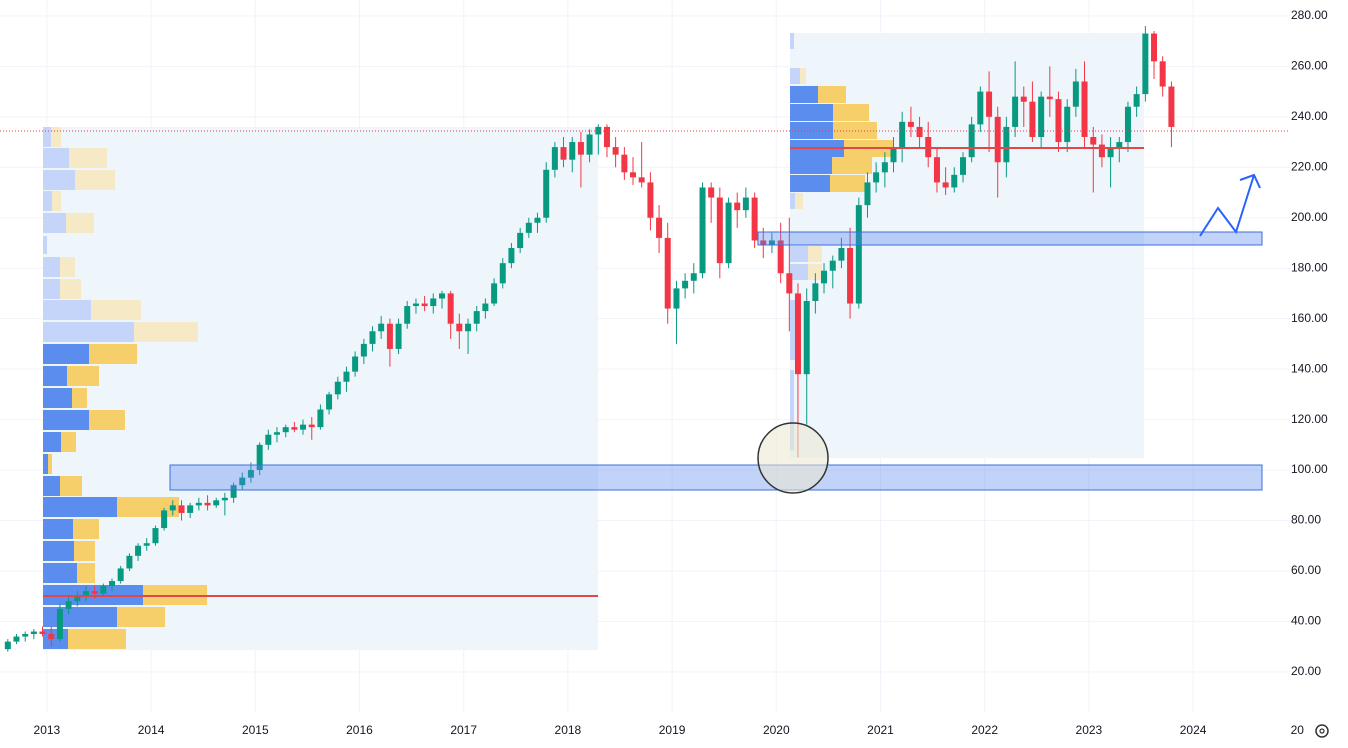 The width and height of the screenshot is (1348, 748). What do you see at coordinates (672, 730) in the screenshot?
I see `x-tick-label: 2019` at bounding box center [672, 730].